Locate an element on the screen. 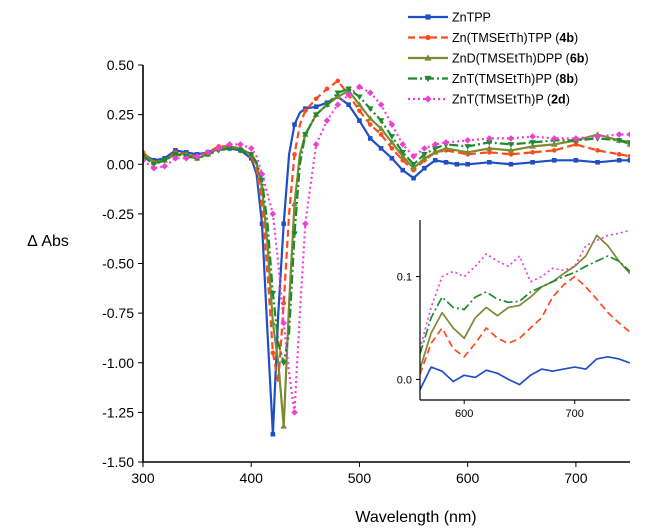 This screenshot has height=530, width=651. y-axis-title: Δ Abs is located at coordinates (48, 241).